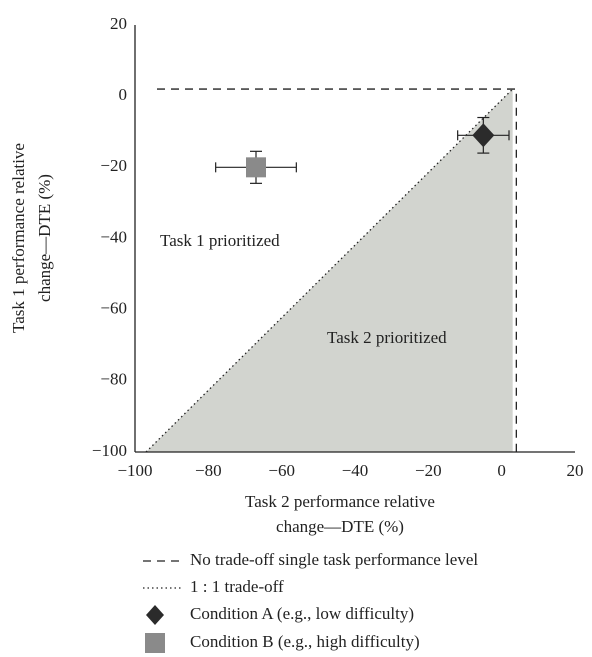  What do you see at coordinates (109, 450) in the screenshot?
I see `y-tick-label: −100` at bounding box center [109, 450].